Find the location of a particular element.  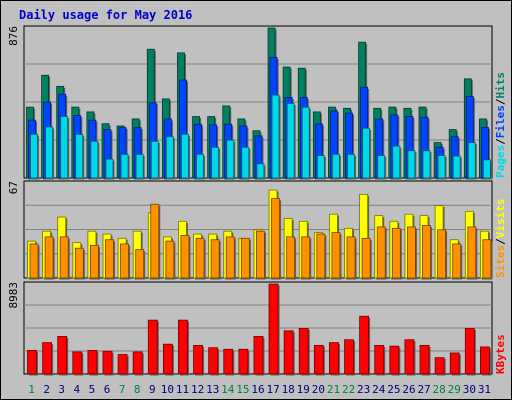

legend-3: KBytes is located at coordinates (500, 354).